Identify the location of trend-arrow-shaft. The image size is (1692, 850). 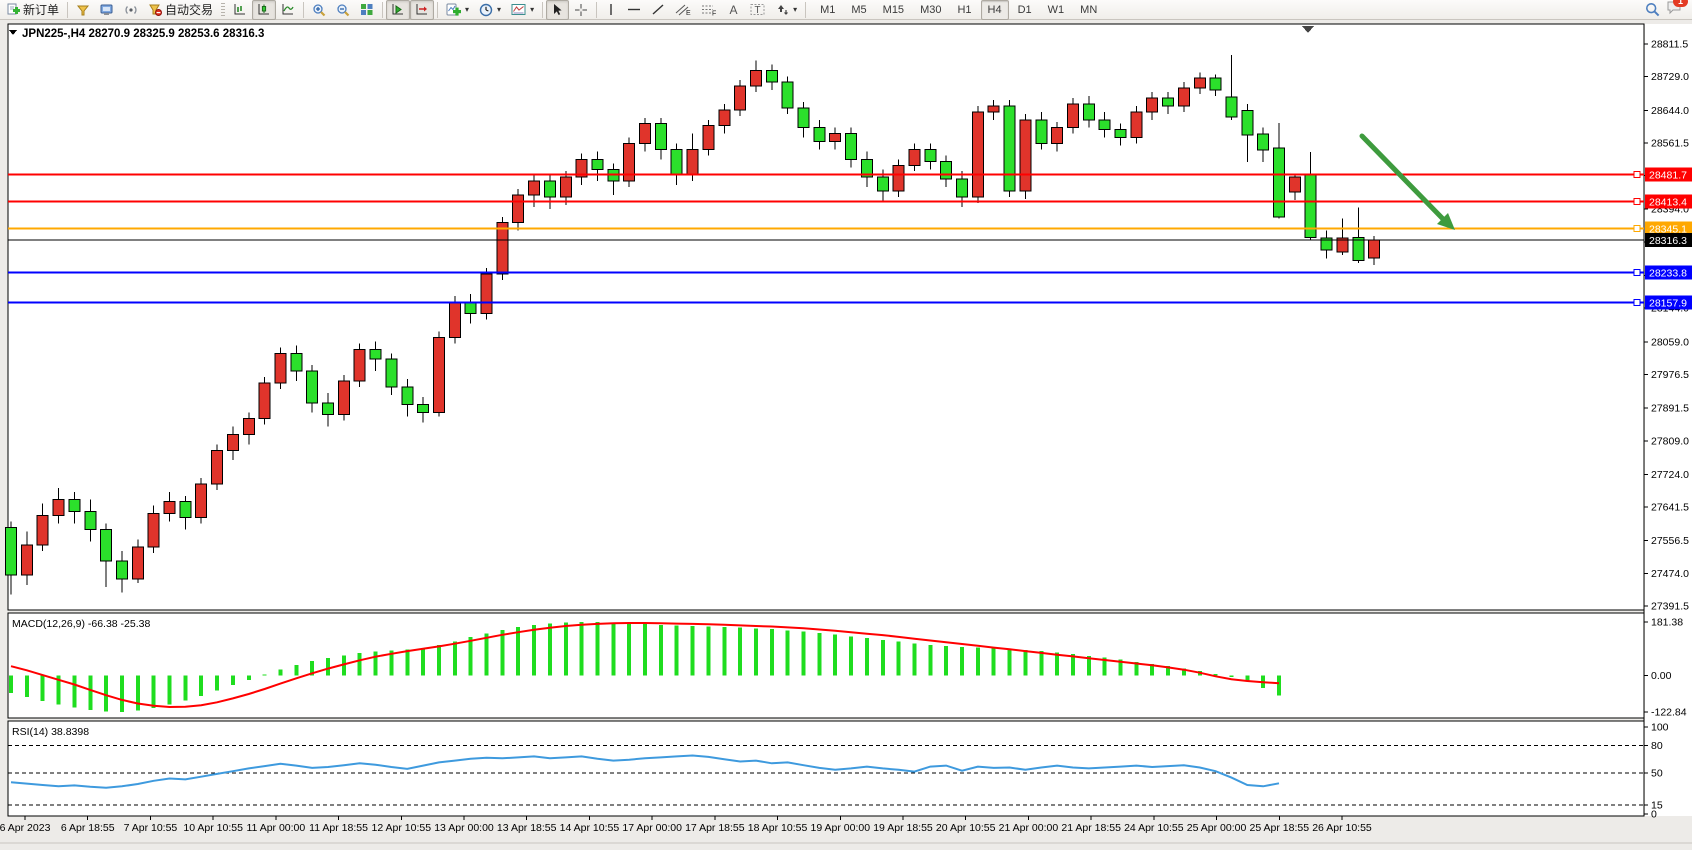
(1403, 178).